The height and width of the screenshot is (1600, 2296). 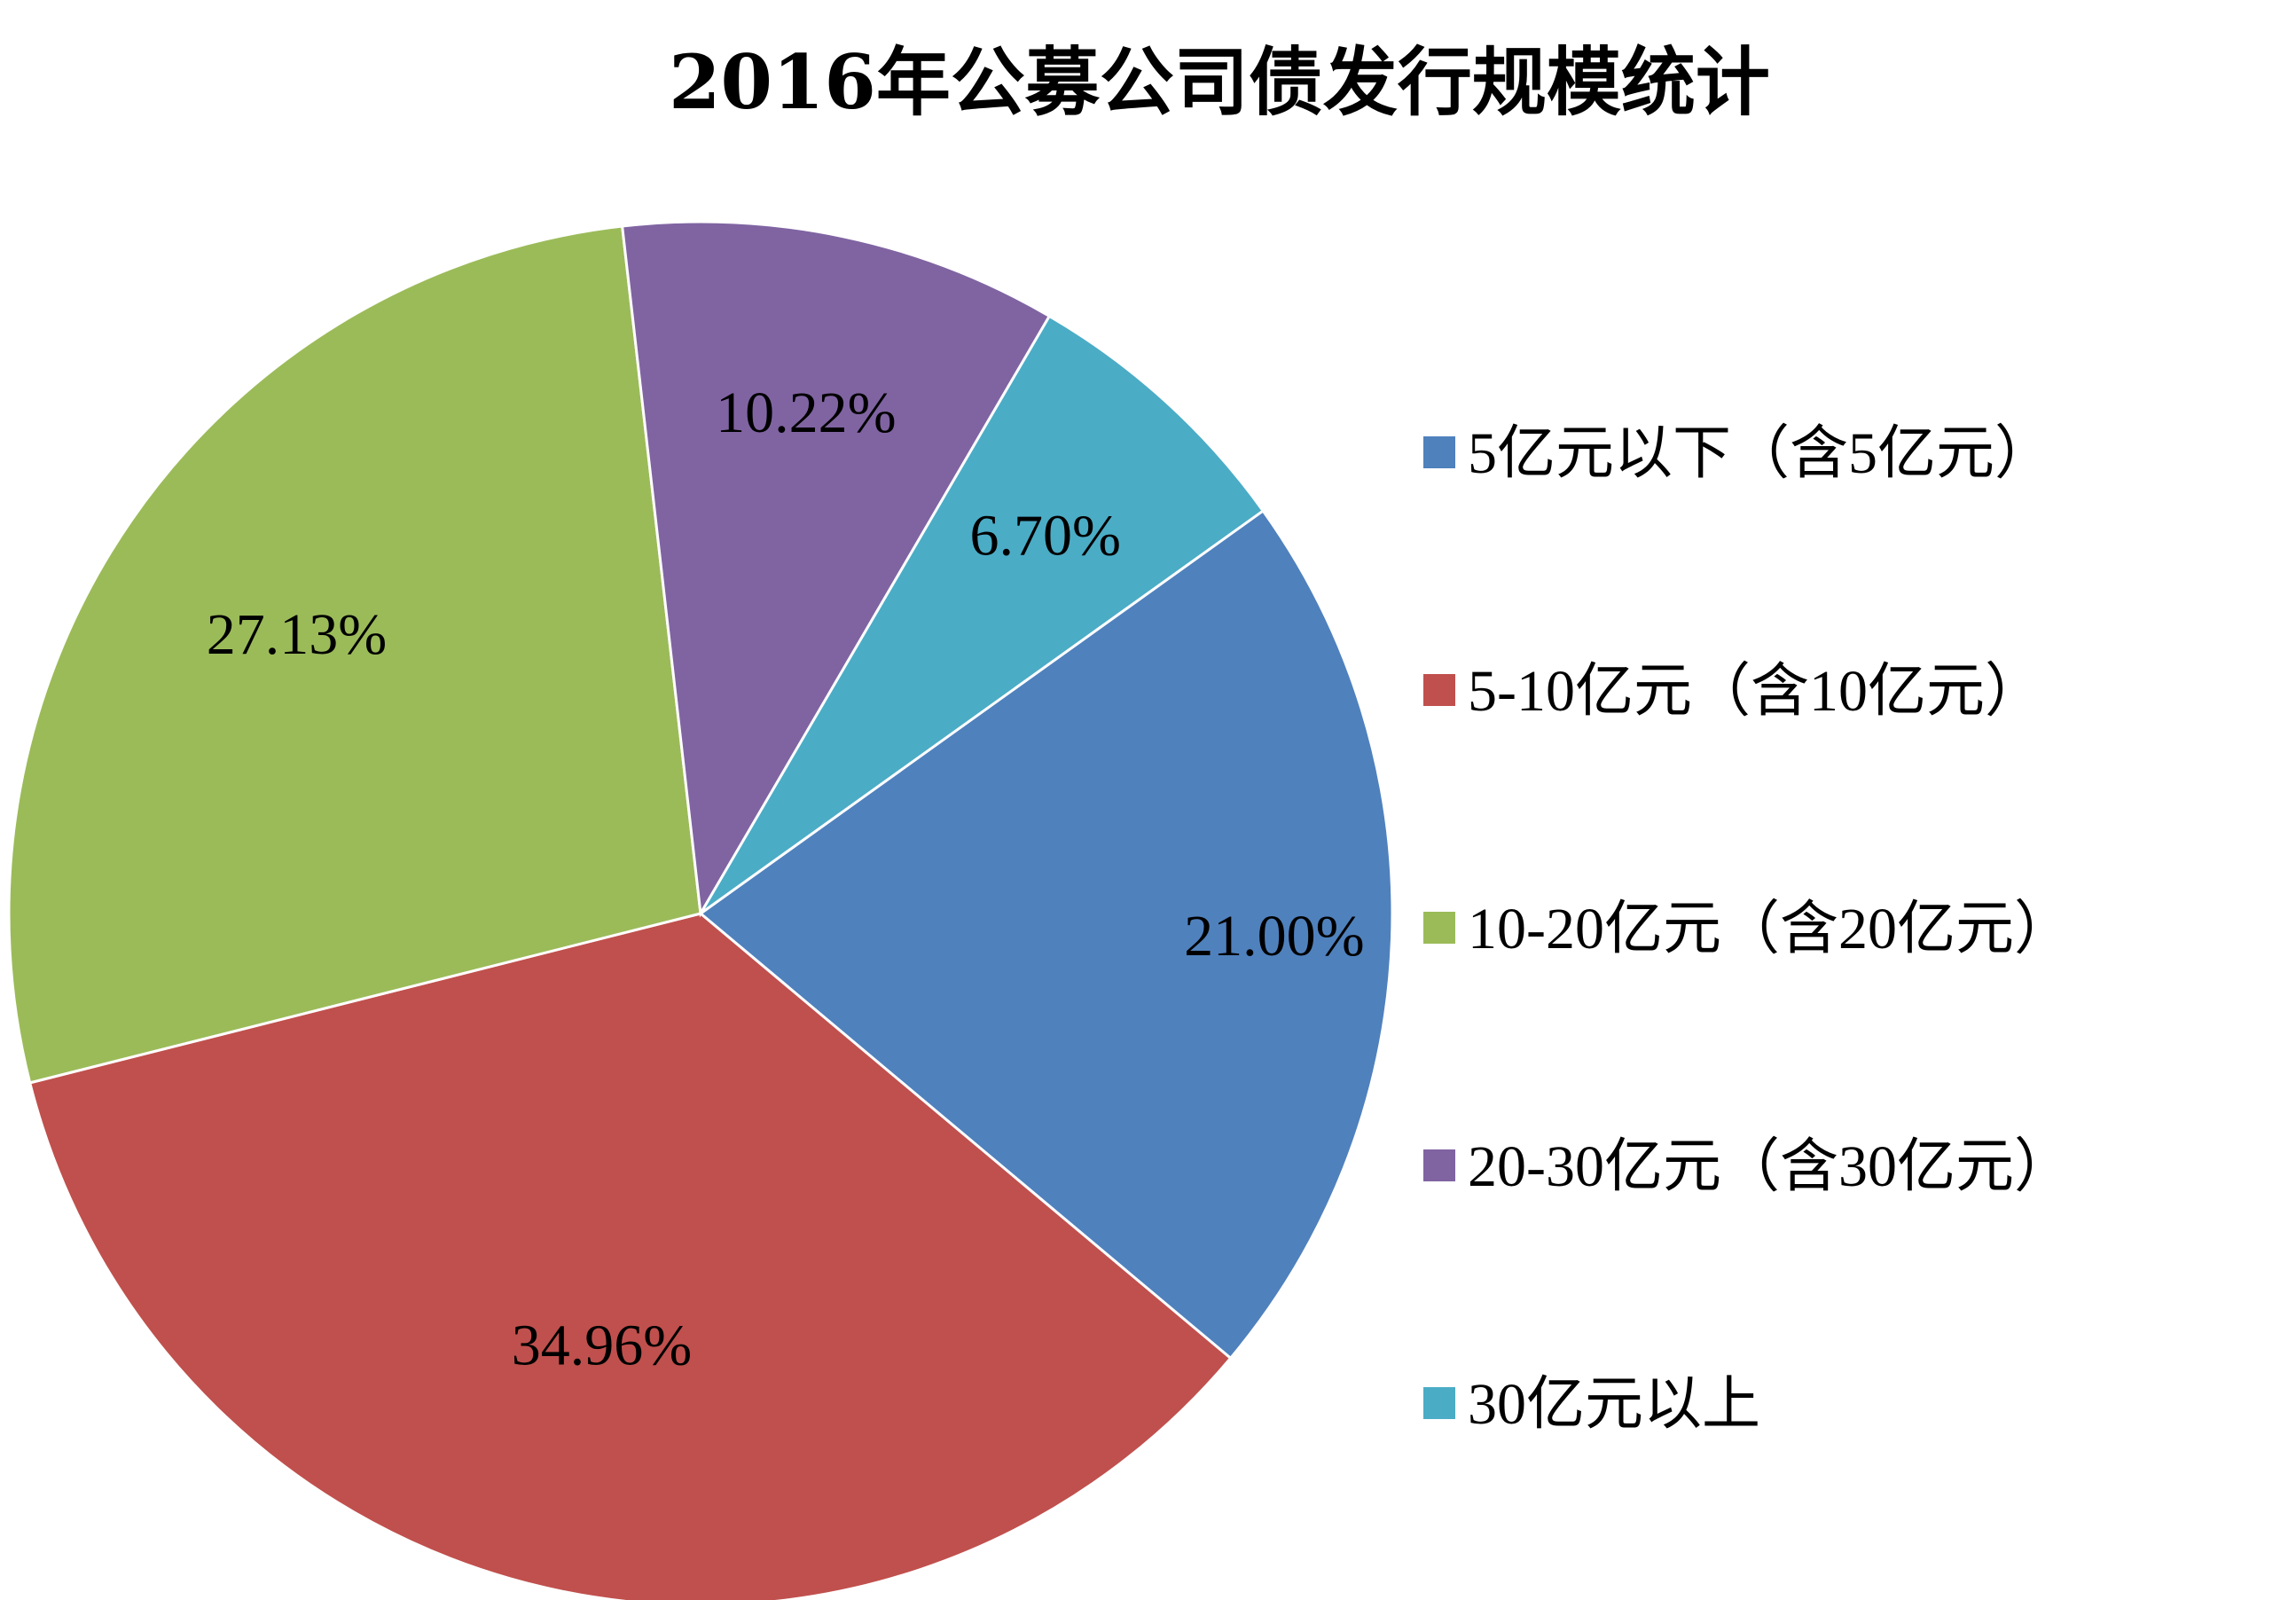 What do you see at coordinates (1045, 535) in the screenshot?
I see `data-label-5: 6.70%` at bounding box center [1045, 535].